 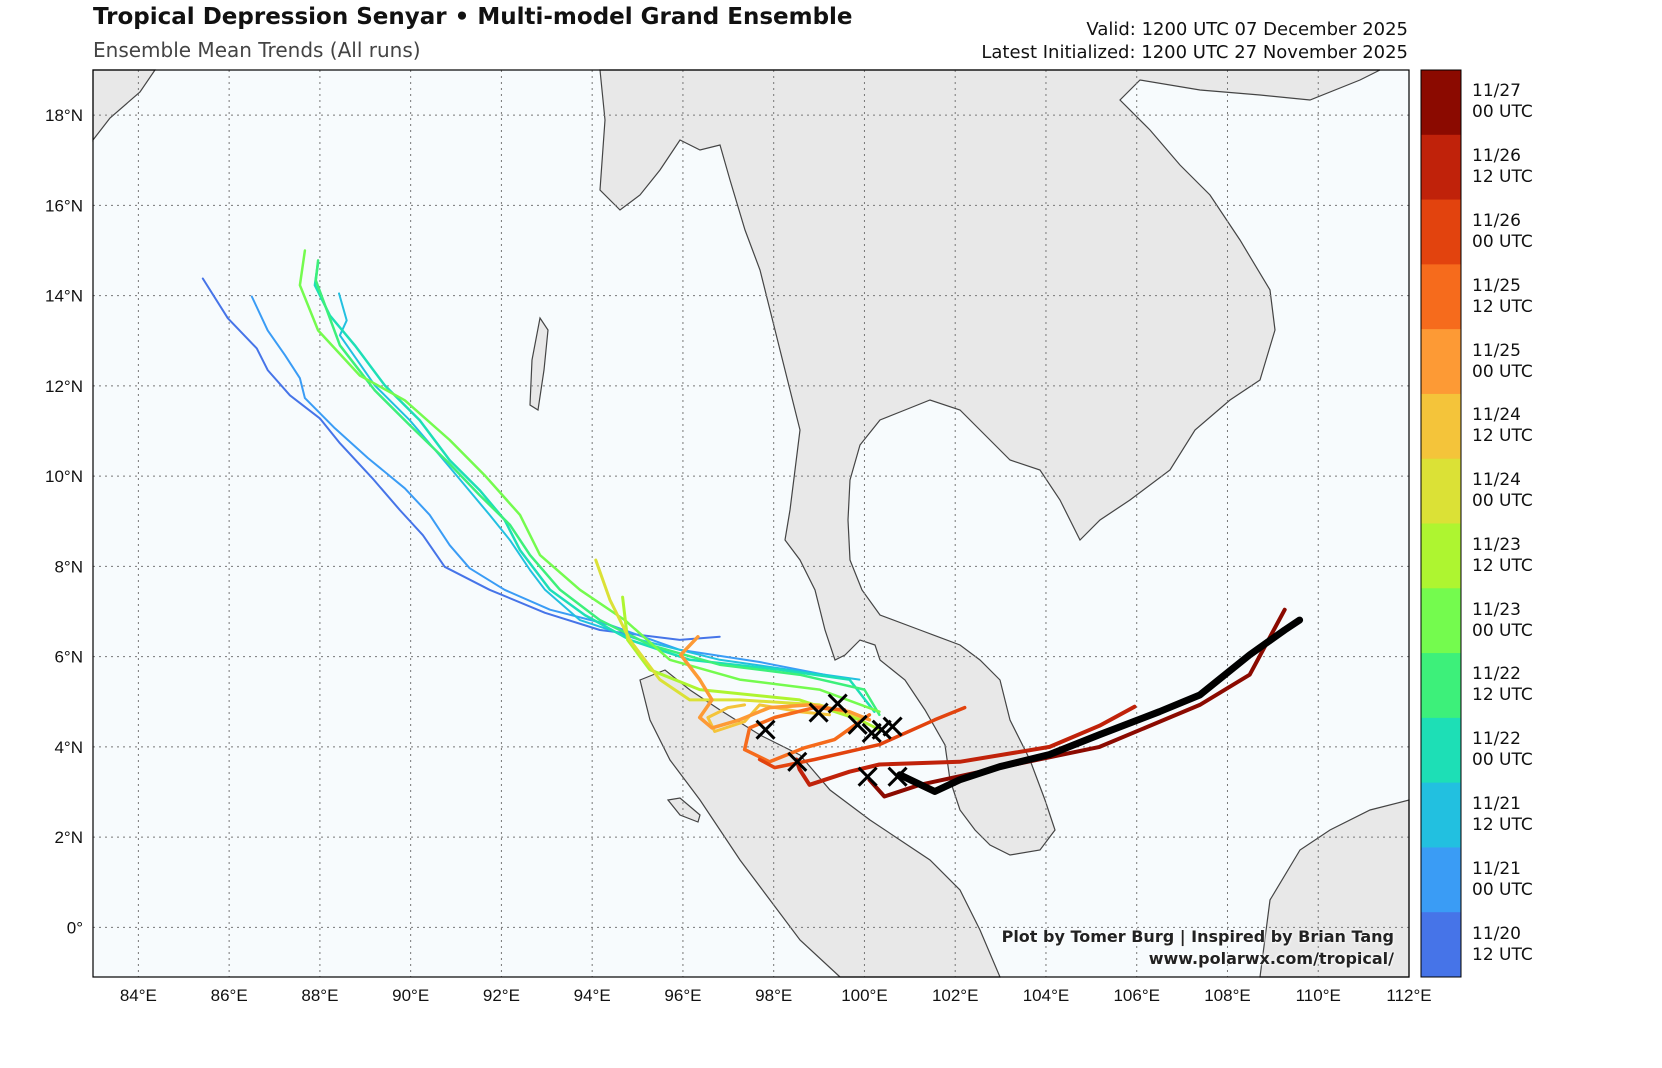 I want to click on colorbar-label: 11/22 12 UTC, so click(x=1502, y=685).